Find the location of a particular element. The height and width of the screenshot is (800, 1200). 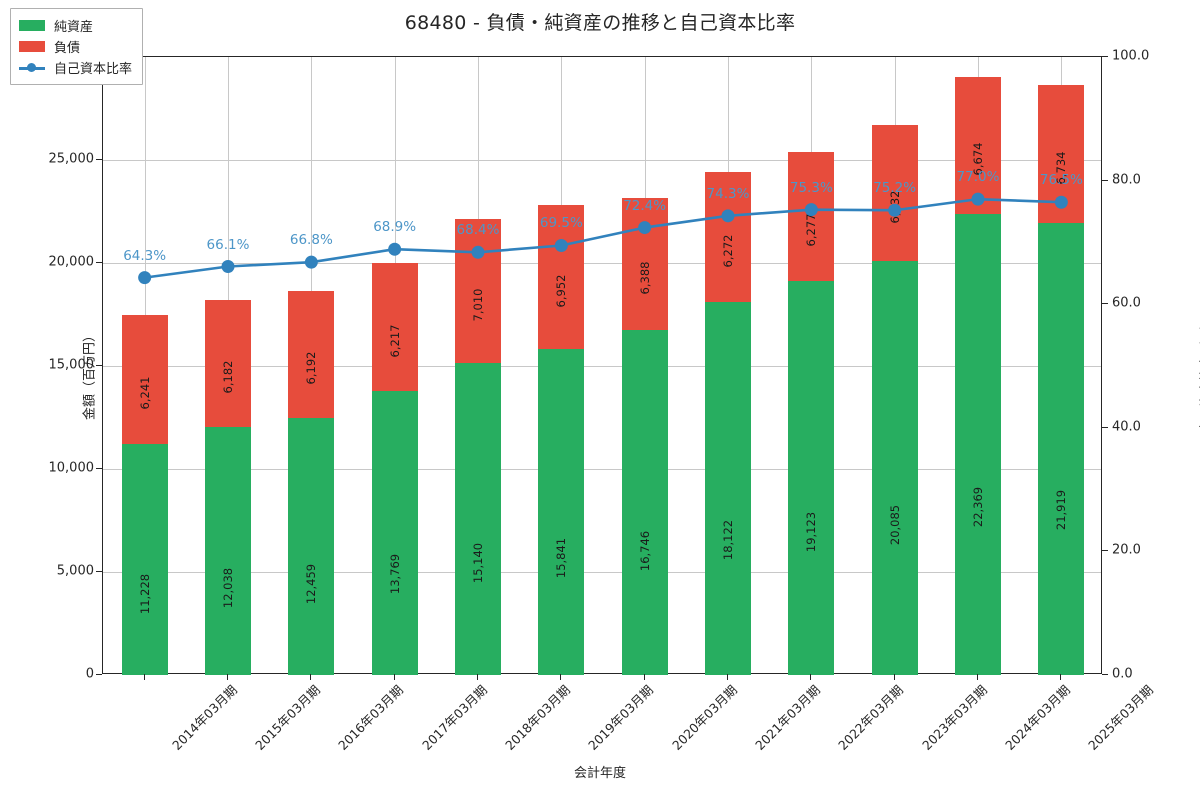

bar-segment-equity: 12,038 is located at coordinates (228, 551).